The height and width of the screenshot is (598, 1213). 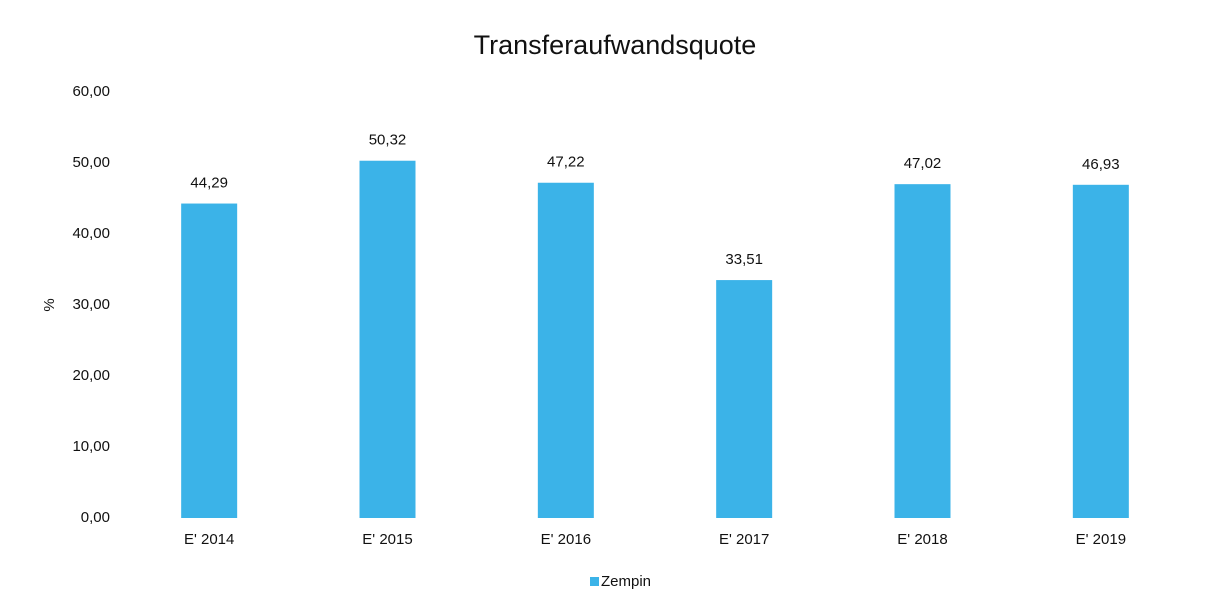 What do you see at coordinates (744, 259) in the screenshot?
I see `value-label: 33,51` at bounding box center [744, 259].